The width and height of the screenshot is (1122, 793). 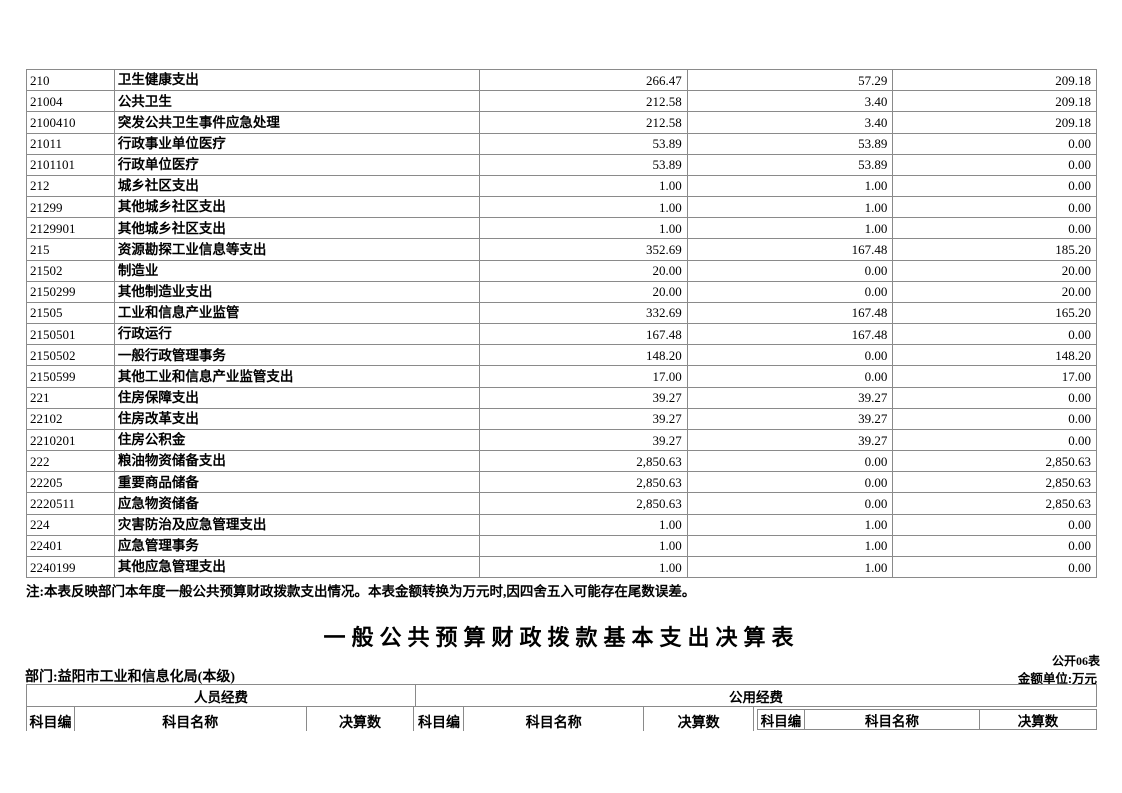 I want to click on personnel-funds-header: 人员经费, so click(x=221, y=697).